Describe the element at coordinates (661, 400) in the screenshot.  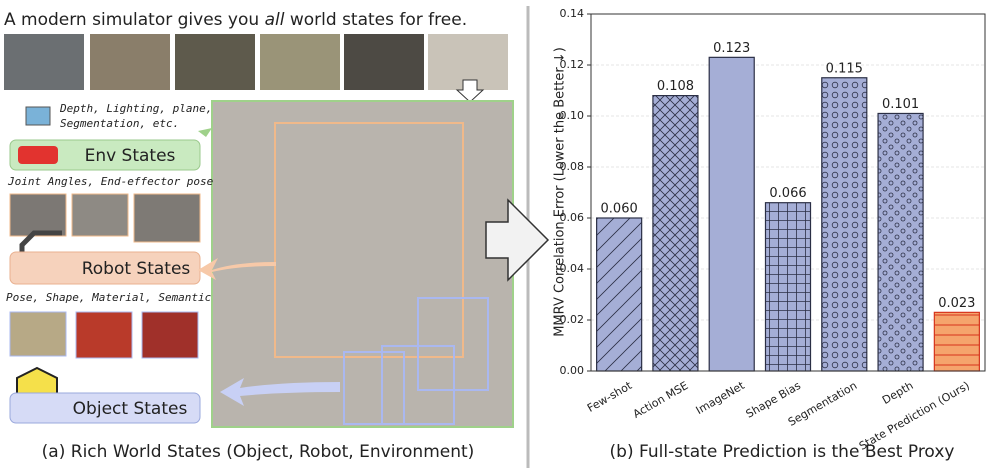
I see `x-tick-label: Action MSE` at that location.